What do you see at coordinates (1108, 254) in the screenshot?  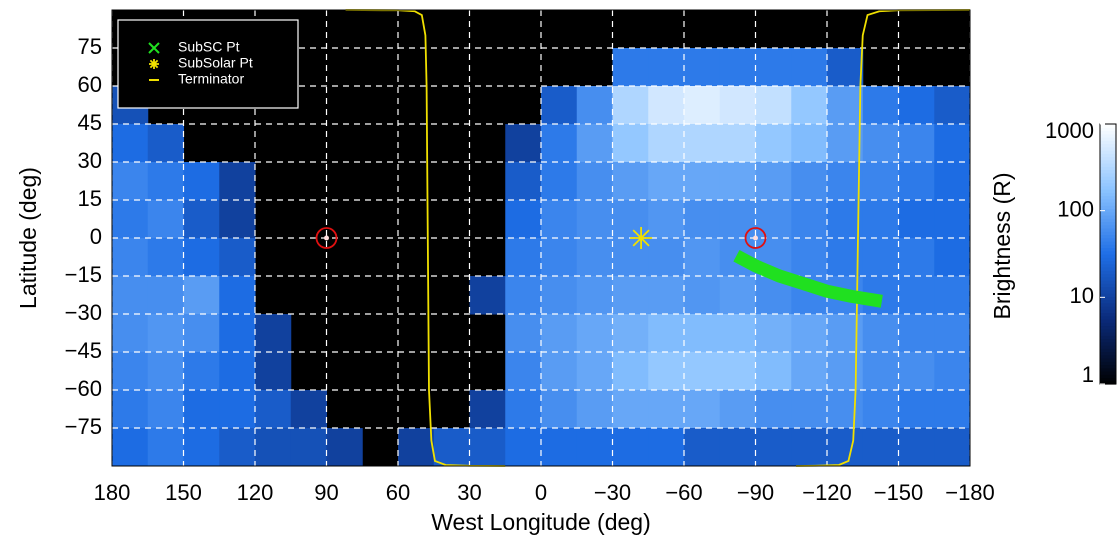 I see `colorbar-frame` at bounding box center [1108, 254].